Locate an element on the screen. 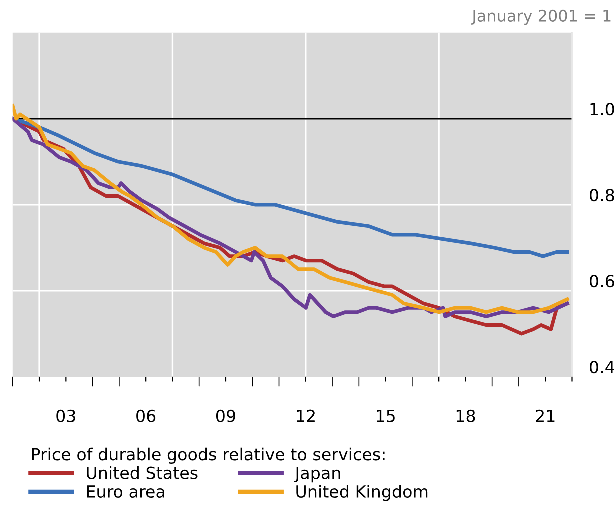  y-tick-label: 0.4 is located at coordinates (602, 367).